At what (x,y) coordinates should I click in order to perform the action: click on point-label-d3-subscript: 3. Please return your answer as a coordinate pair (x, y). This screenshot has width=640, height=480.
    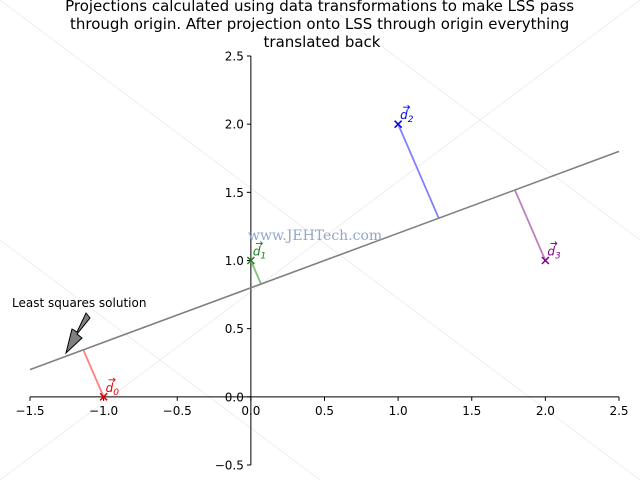
    Looking at the image, I should click on (558, 257).